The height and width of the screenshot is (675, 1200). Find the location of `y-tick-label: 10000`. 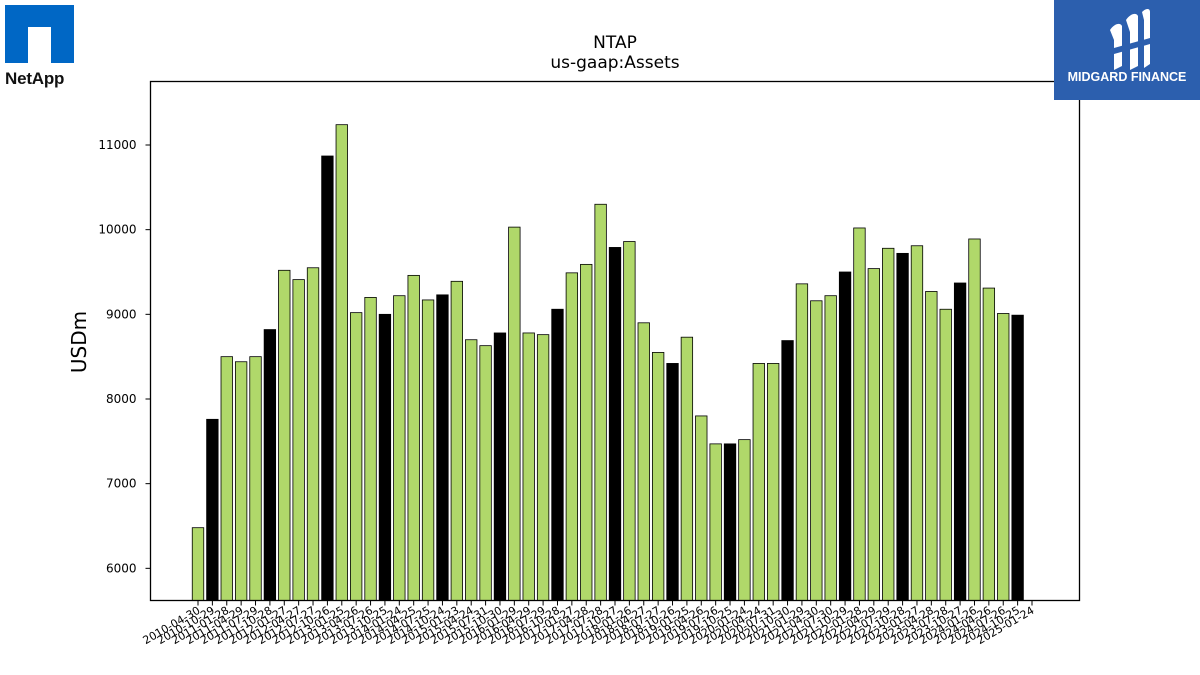

y-tick-label: 10000 is located at coordinates (117, 230).